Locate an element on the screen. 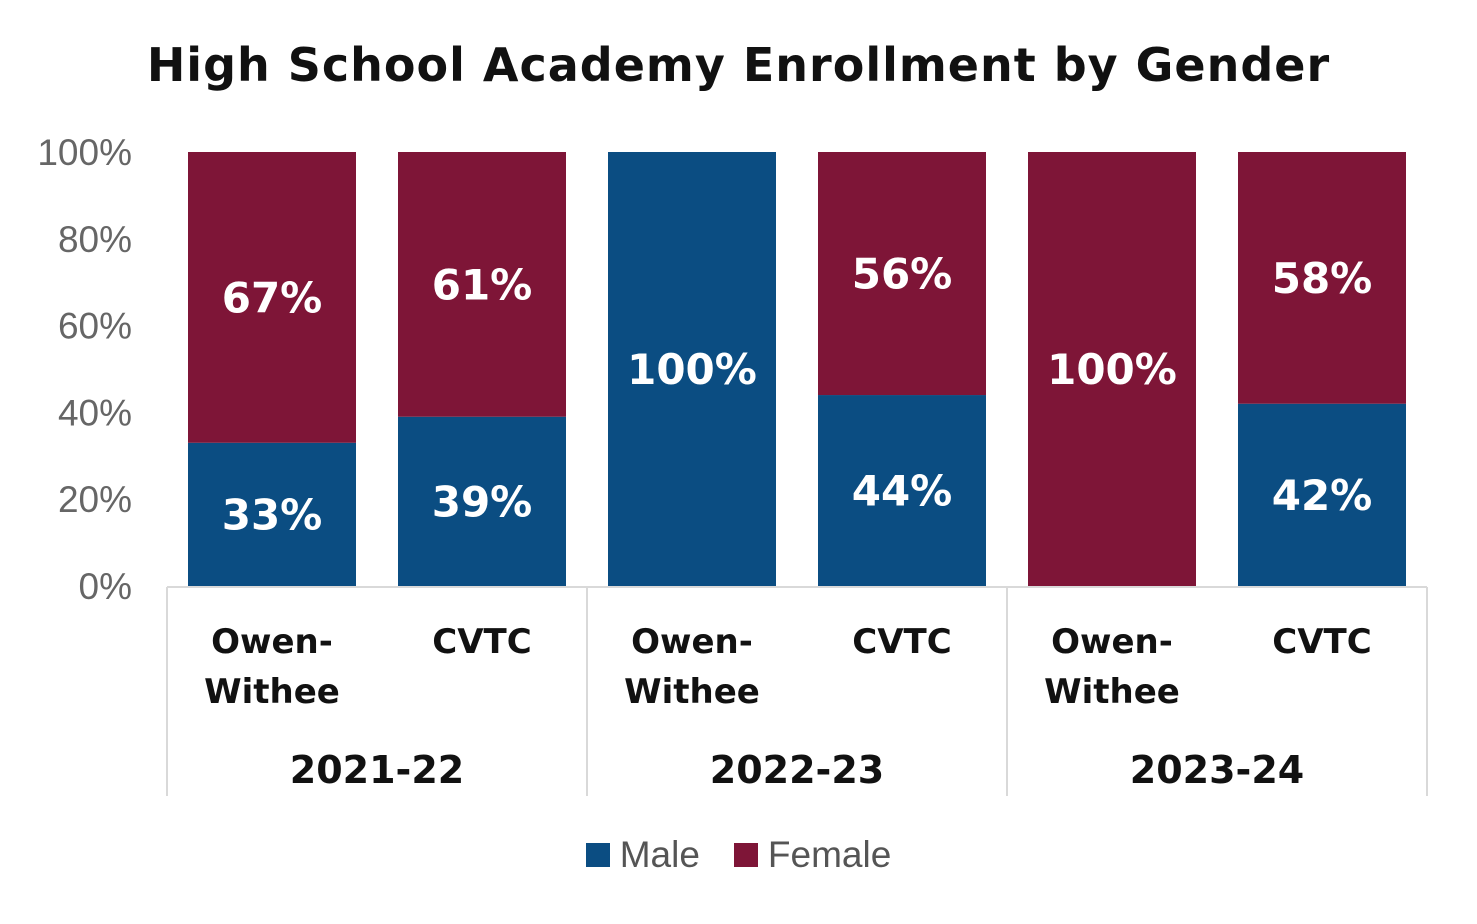 The image size is (1477, 924). data-label: 61% is located at coordinates (482, 284).